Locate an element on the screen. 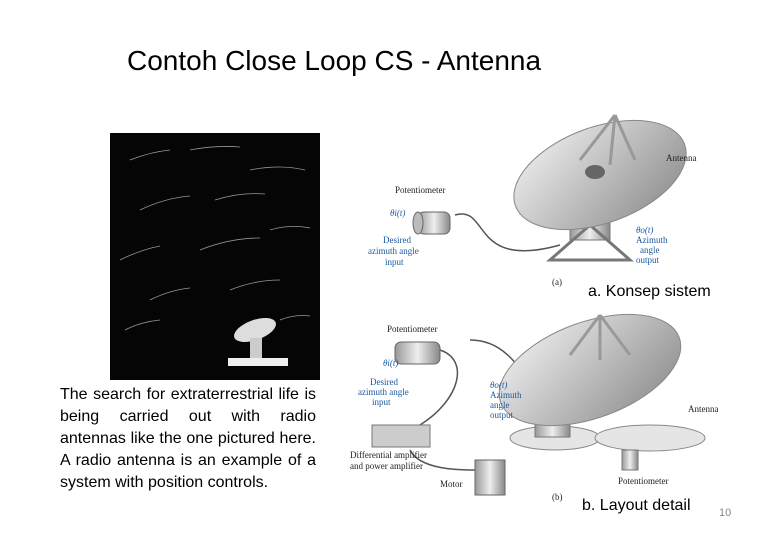  page-number: 10 is located at coordinates (725, 513).